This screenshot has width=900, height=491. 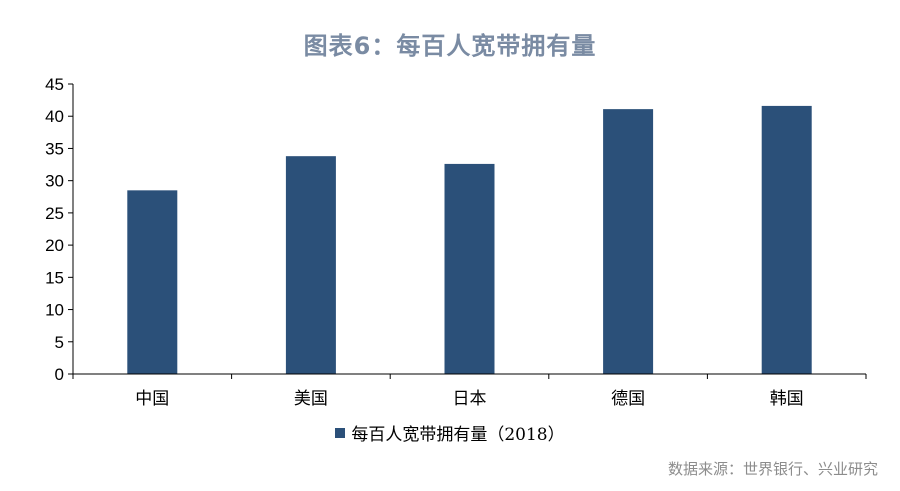 I want to click on x-axis-ticks: 中国 美国 日本 德国 韩国, so click(x=469, y=391).